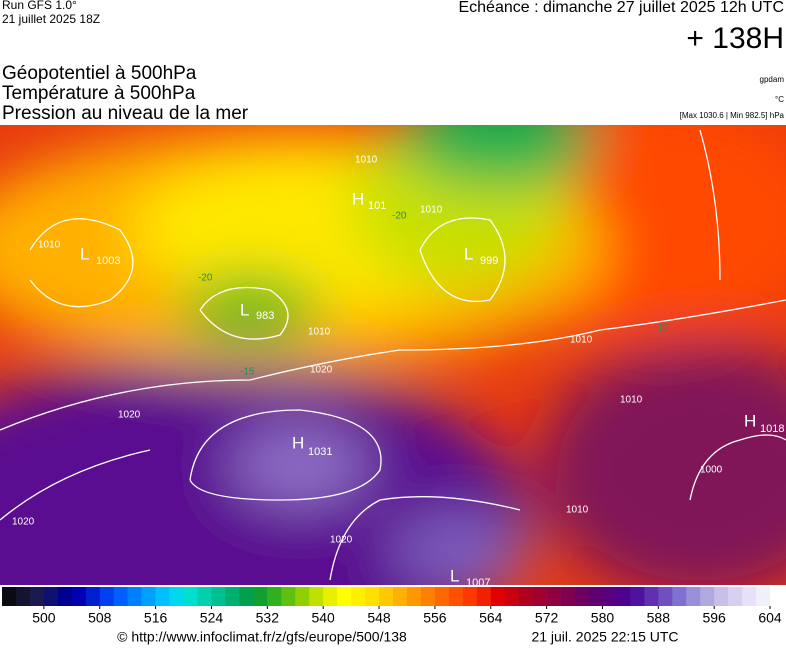 This screenshot has width=786, height=648. Describe the element at coordinates (99, 73) in the screenshot. I see `field: Géopotentiel à 500hPa` at that location.